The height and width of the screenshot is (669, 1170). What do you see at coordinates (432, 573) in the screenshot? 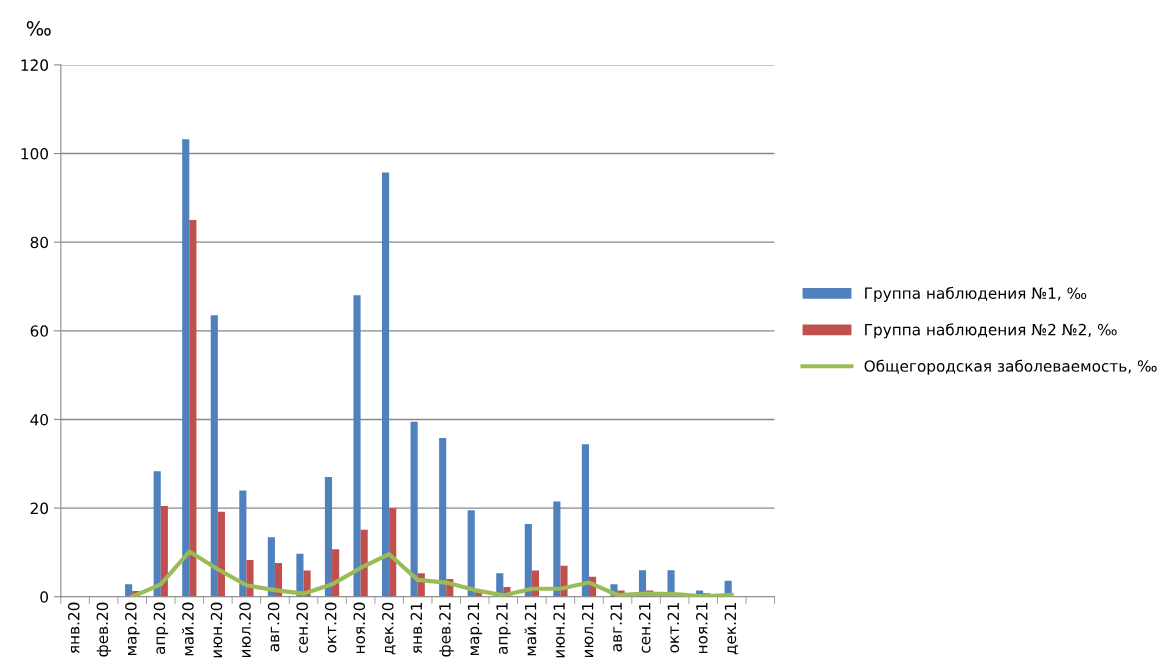
I see `line-series` at bounding box center [432, 573].